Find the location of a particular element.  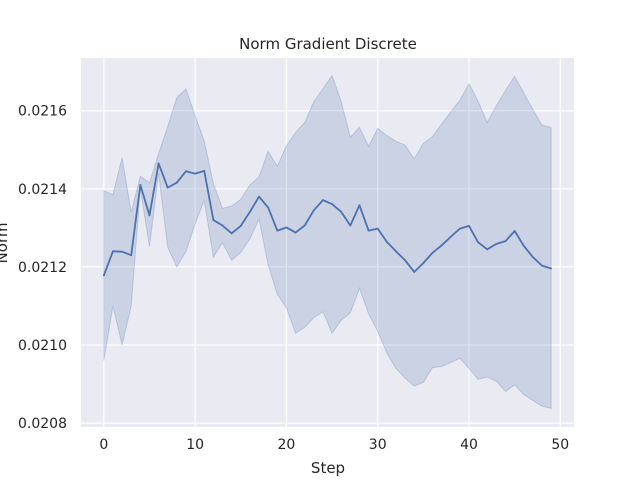

x-axis-ticks: 0 10 20 30 40 50 is located at coordinates (334, 445).